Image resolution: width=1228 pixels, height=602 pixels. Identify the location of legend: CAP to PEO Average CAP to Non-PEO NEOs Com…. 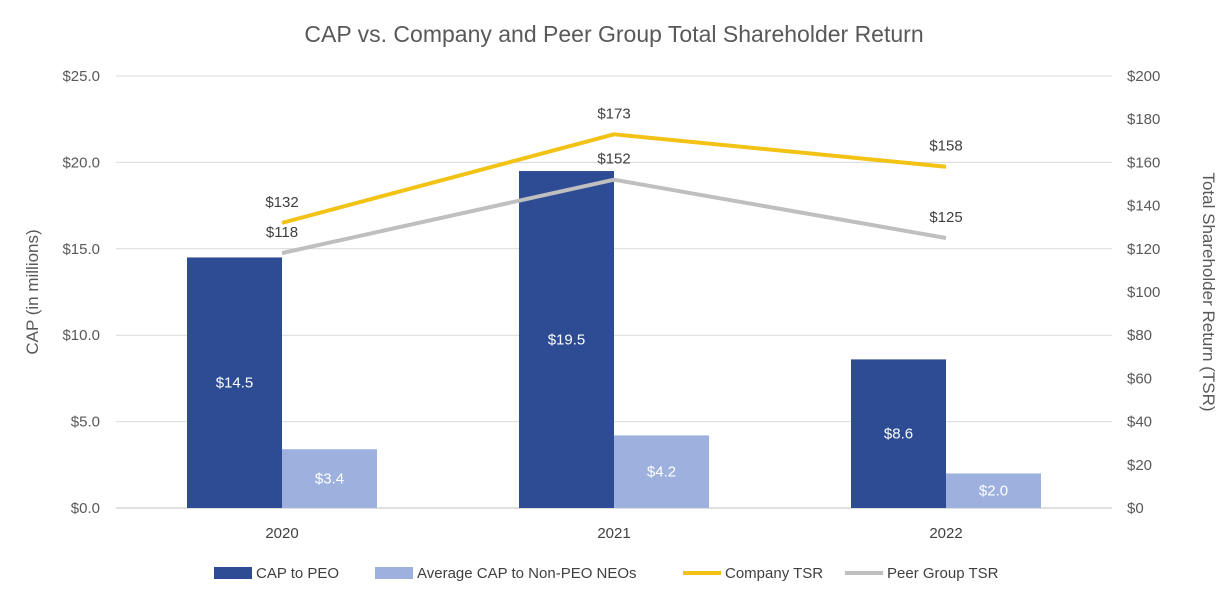
(606, 573).